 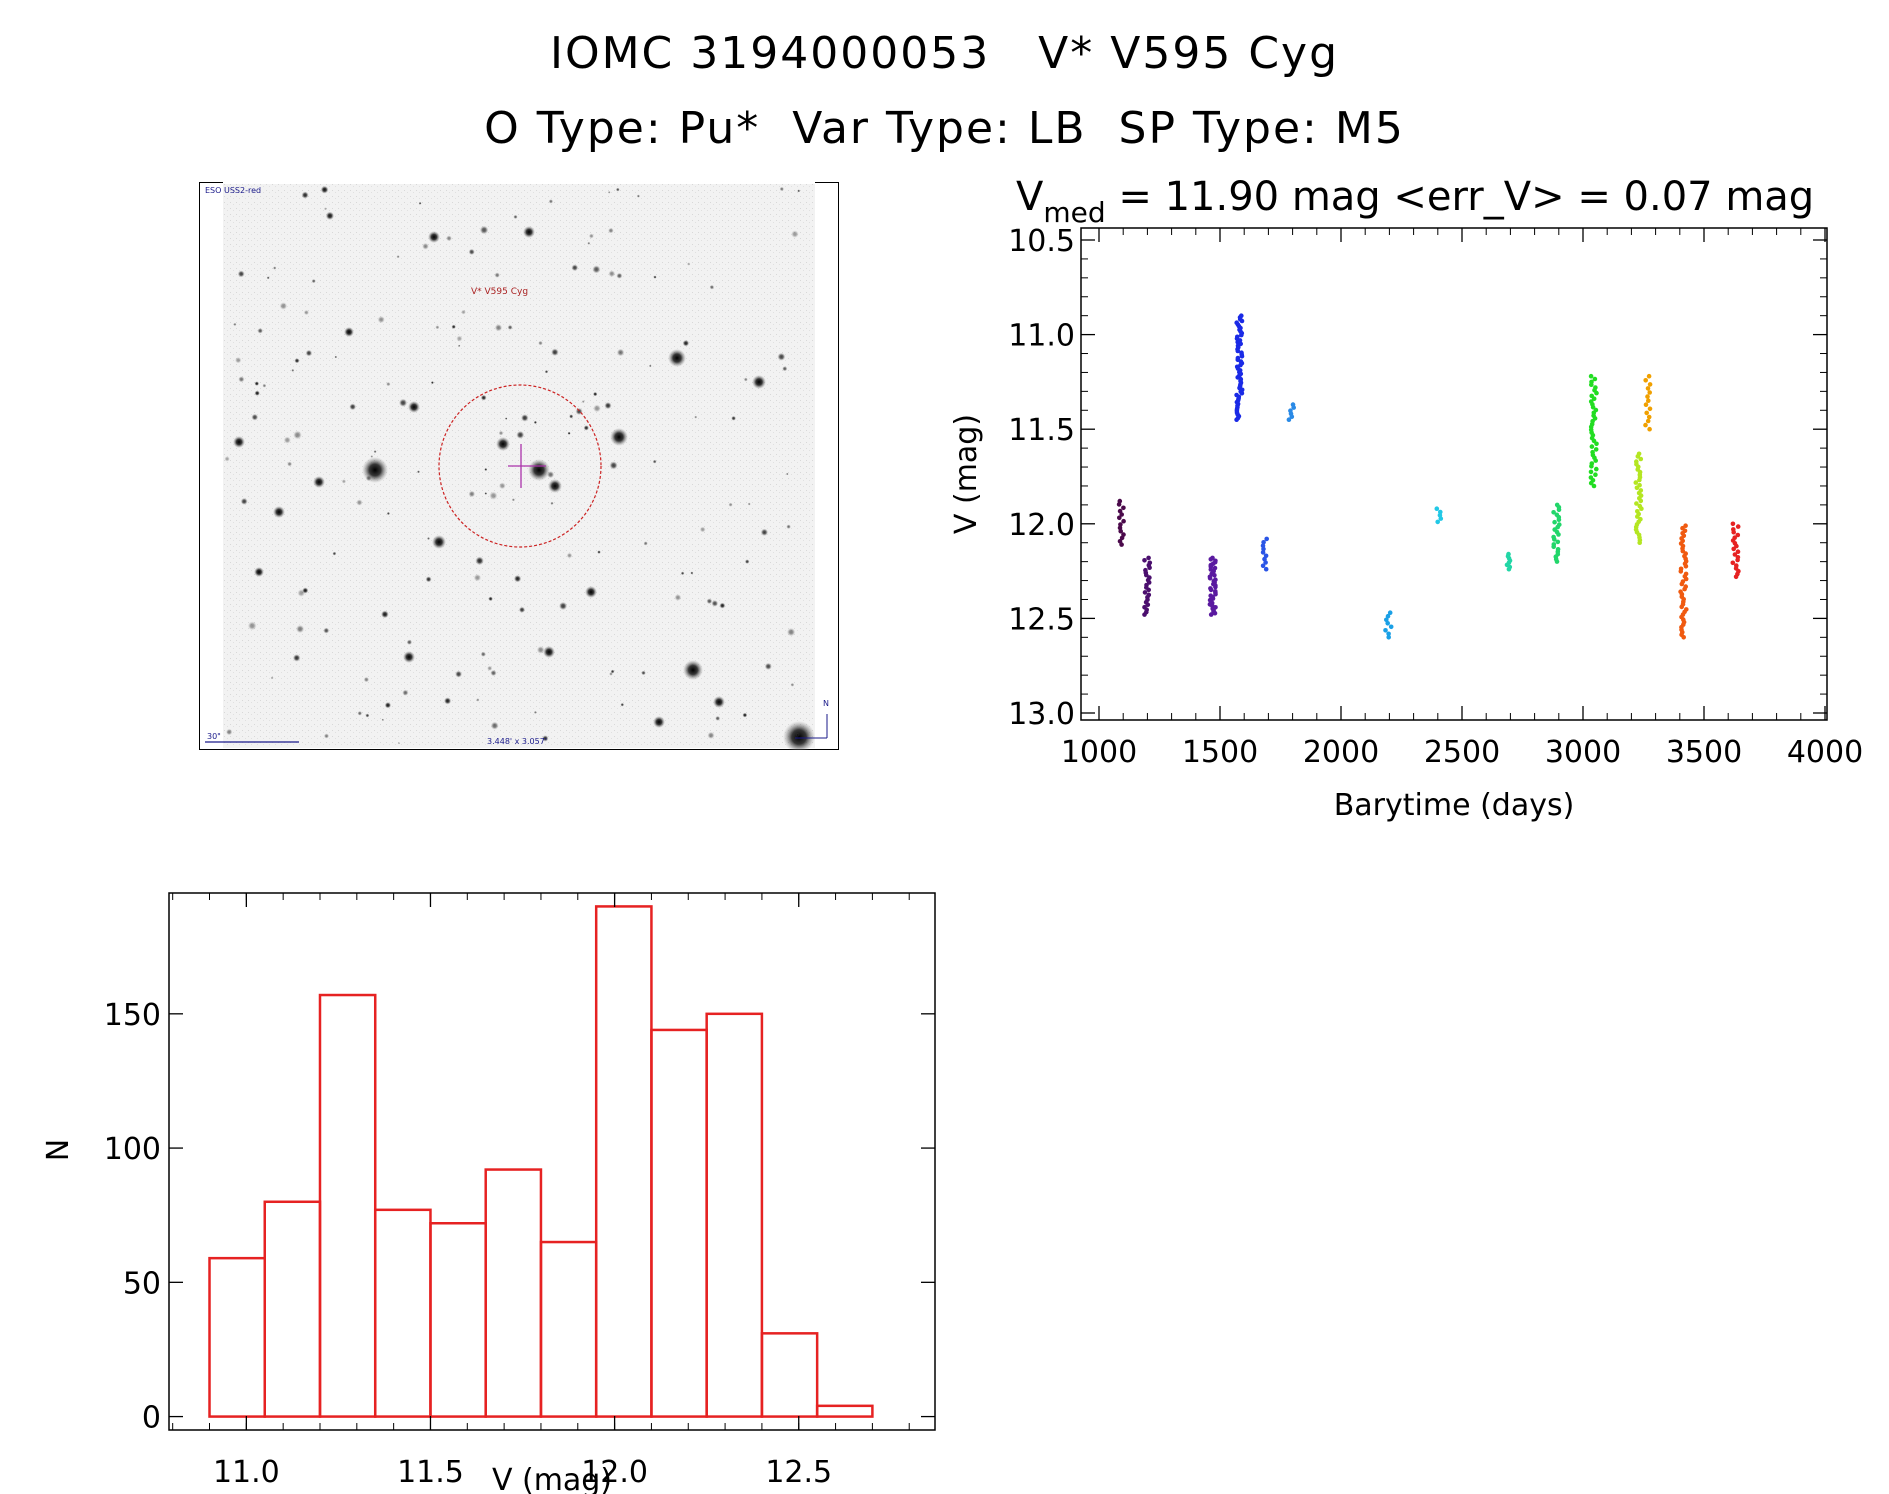 What do you see at coordinates (246, 1472) in the screenshot?
I see `x-tick-label: 11.0` at bounding box center [246, 1472].